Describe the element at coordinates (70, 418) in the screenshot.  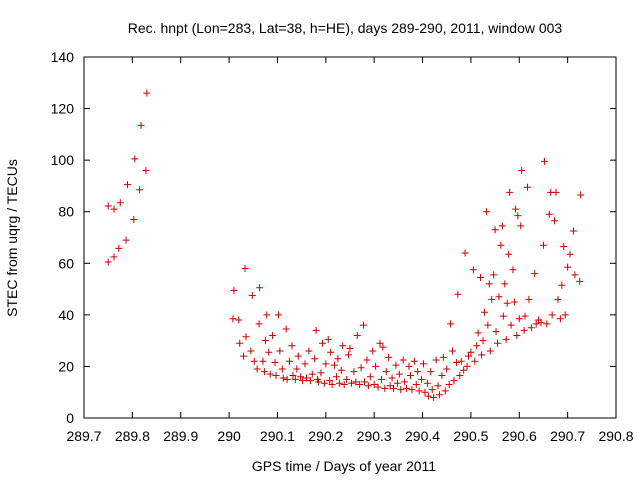
I see `y-tick-label: 0` at that location.